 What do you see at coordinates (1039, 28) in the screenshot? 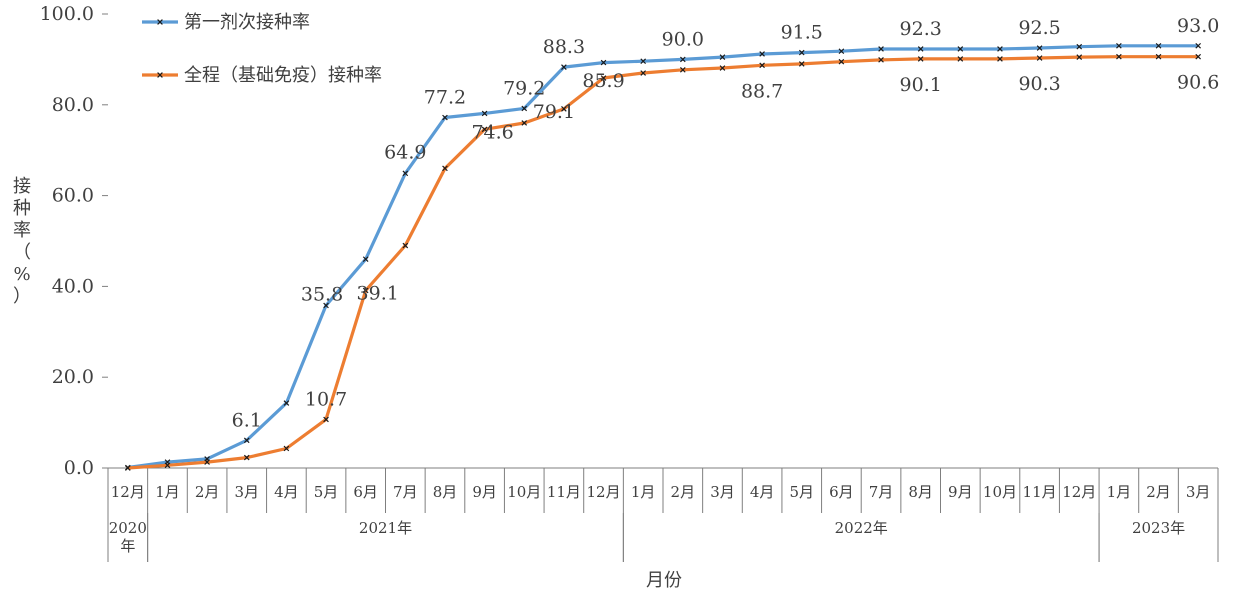
I see `data-label: 92.5` at bounding box center [1039, 28].